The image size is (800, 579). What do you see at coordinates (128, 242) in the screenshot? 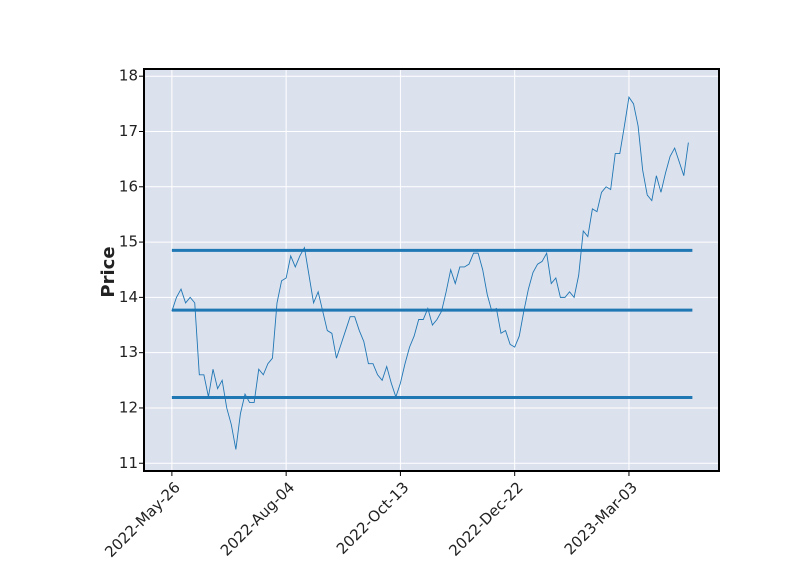
I see `y-tick-label: 15` at bounding box center [128, 242].